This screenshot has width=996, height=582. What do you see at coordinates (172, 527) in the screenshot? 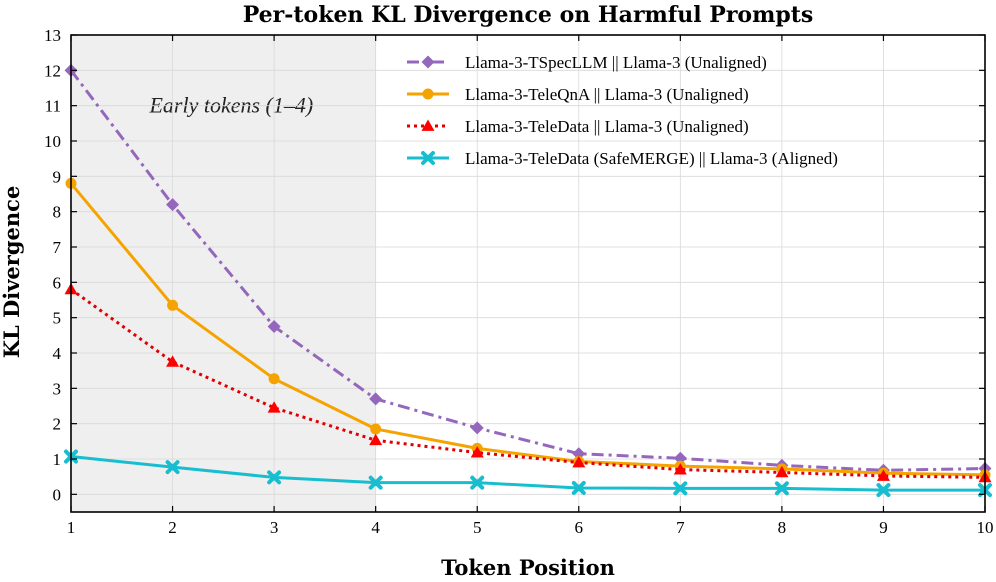
I see `x-tick-label: 2` at bounding box center [172, 527].